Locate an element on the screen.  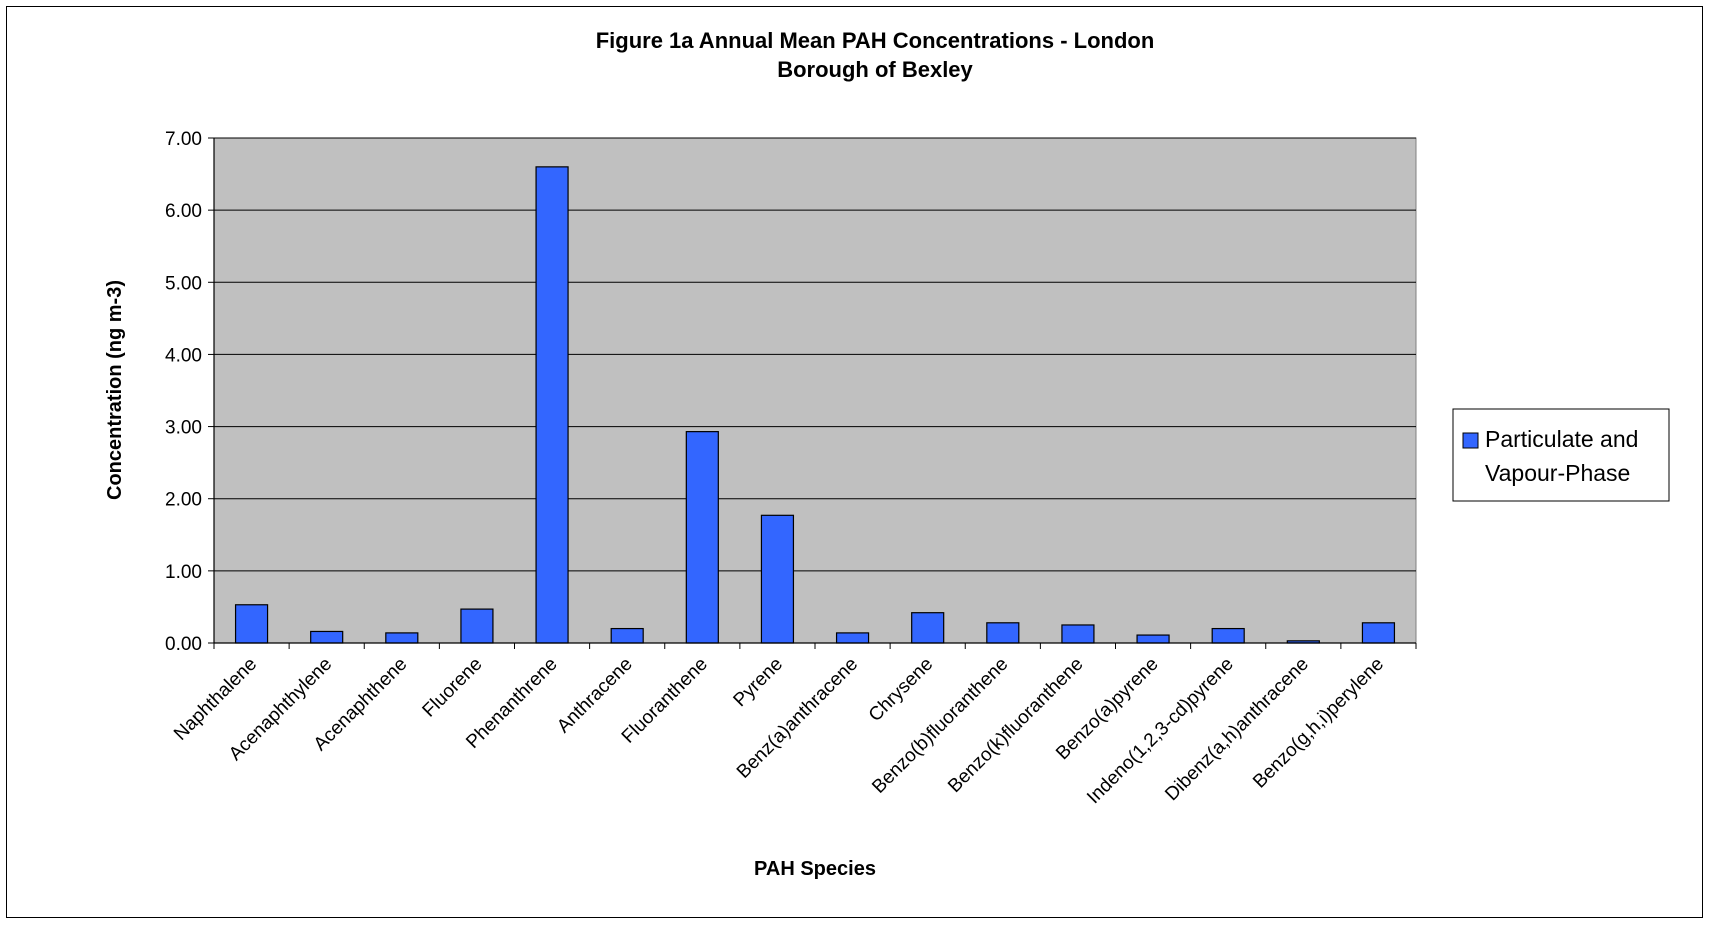
x-tick-label: Fluorene is located at coordinates (453, 688).